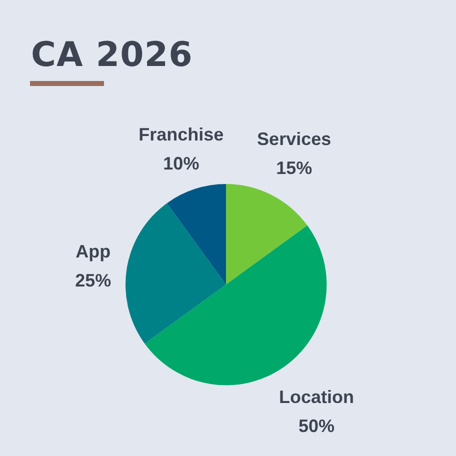 The width and height of the screenshot is (456, 456). I want to click on slice-label: Services, so click(294, 138).